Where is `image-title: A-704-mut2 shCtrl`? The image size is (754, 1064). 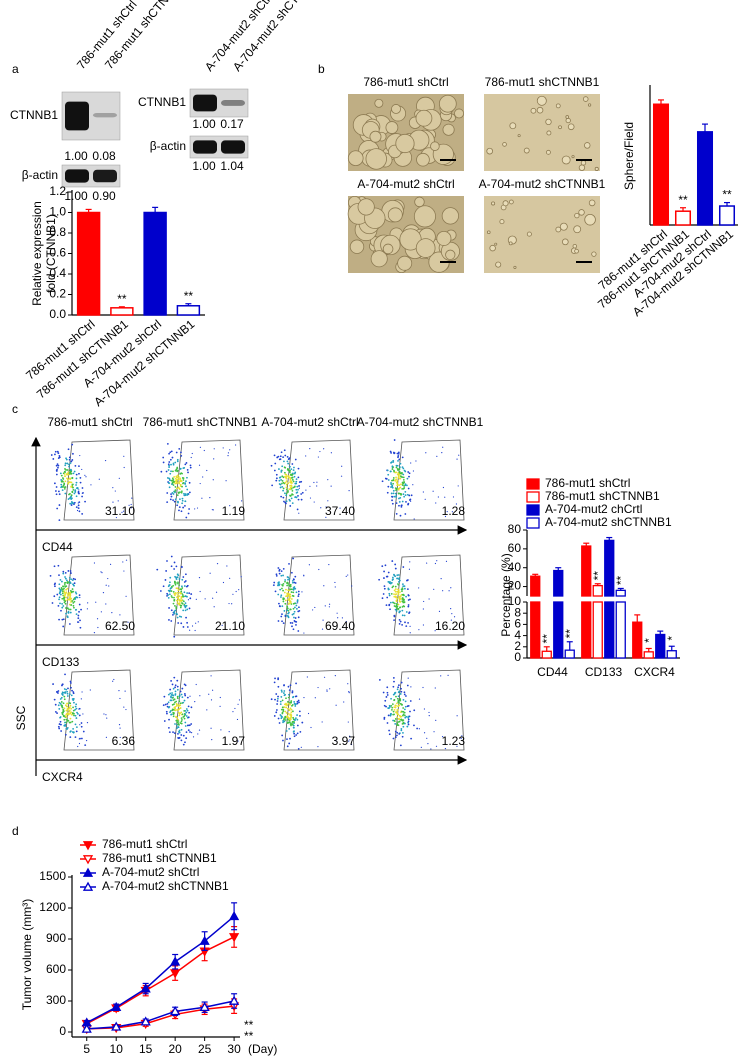 image-title: A-704-mut2 shCtrl is located at coordinates (405, 184).